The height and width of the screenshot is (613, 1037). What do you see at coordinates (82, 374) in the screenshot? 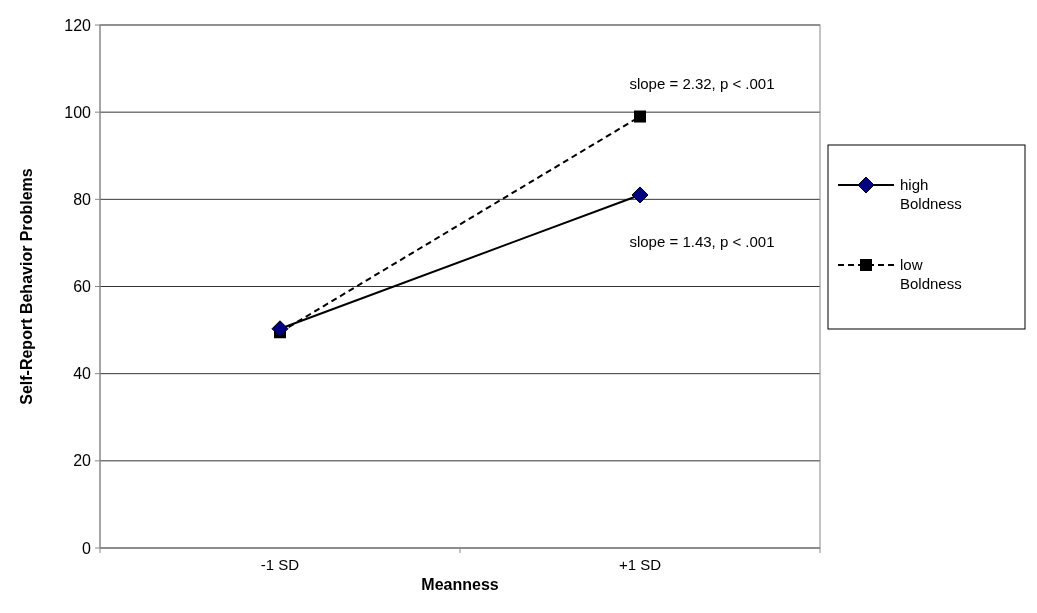
I see `y-tick-label: 40` at bounding box center [82, 374].